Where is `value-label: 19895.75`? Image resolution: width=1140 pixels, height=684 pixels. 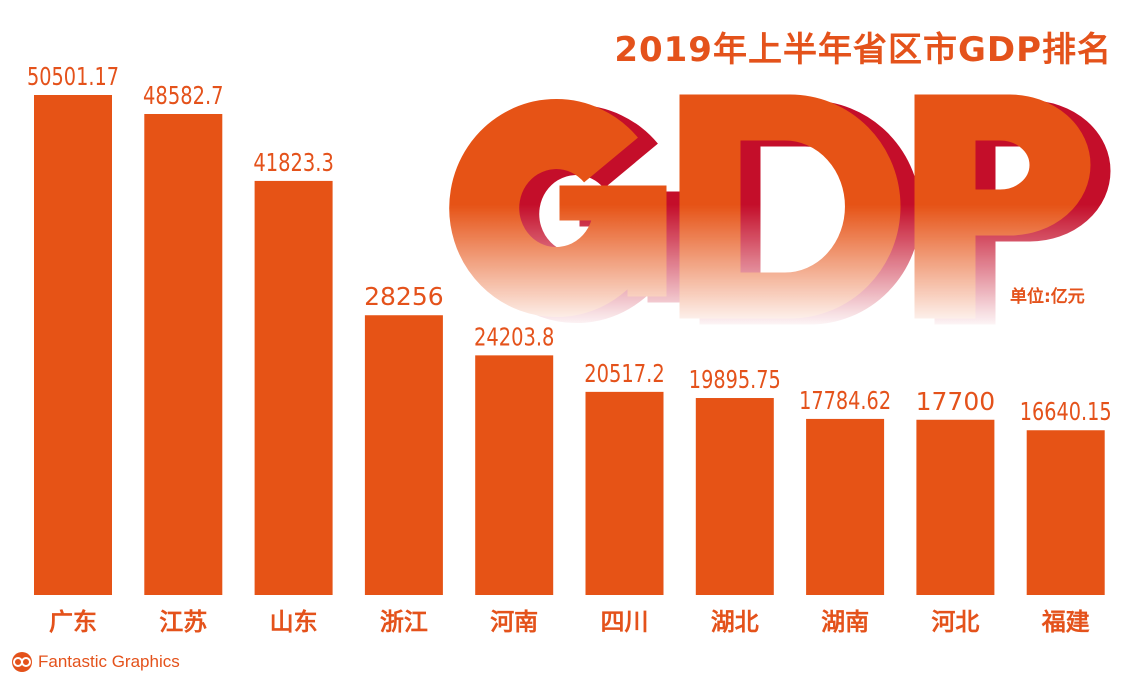 value-label: 19895.75 is located at coordinates (735, 379).